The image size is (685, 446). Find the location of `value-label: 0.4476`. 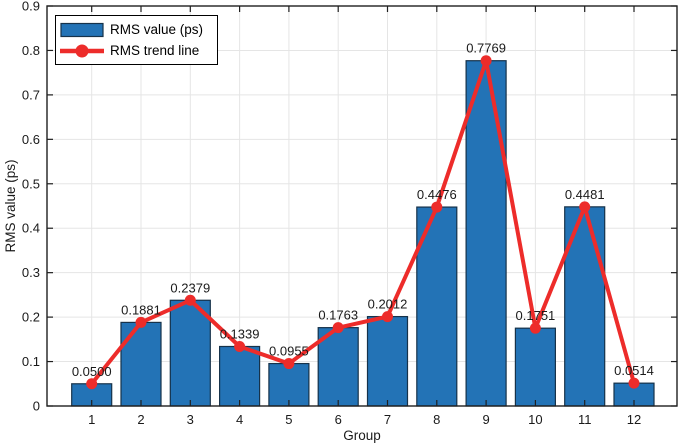

value-label: 0.4476 is located at coordinates (437, 194).